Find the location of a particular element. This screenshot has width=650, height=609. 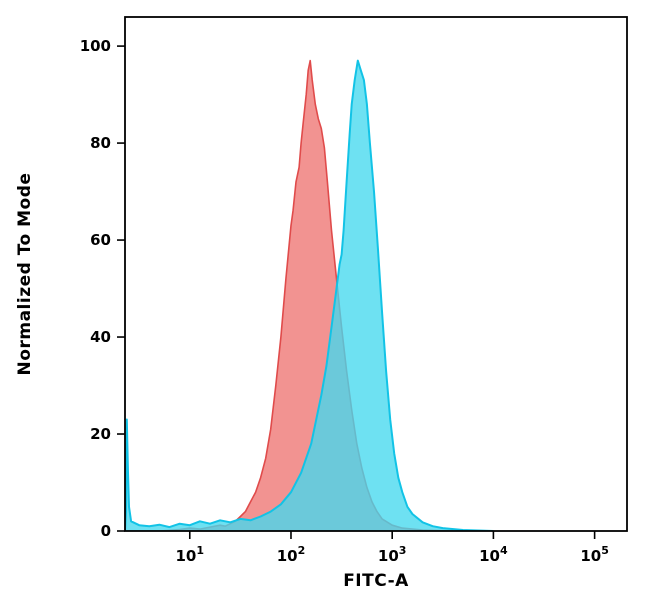

x-tick-label: 10³ is located at coordinates (392, 554).